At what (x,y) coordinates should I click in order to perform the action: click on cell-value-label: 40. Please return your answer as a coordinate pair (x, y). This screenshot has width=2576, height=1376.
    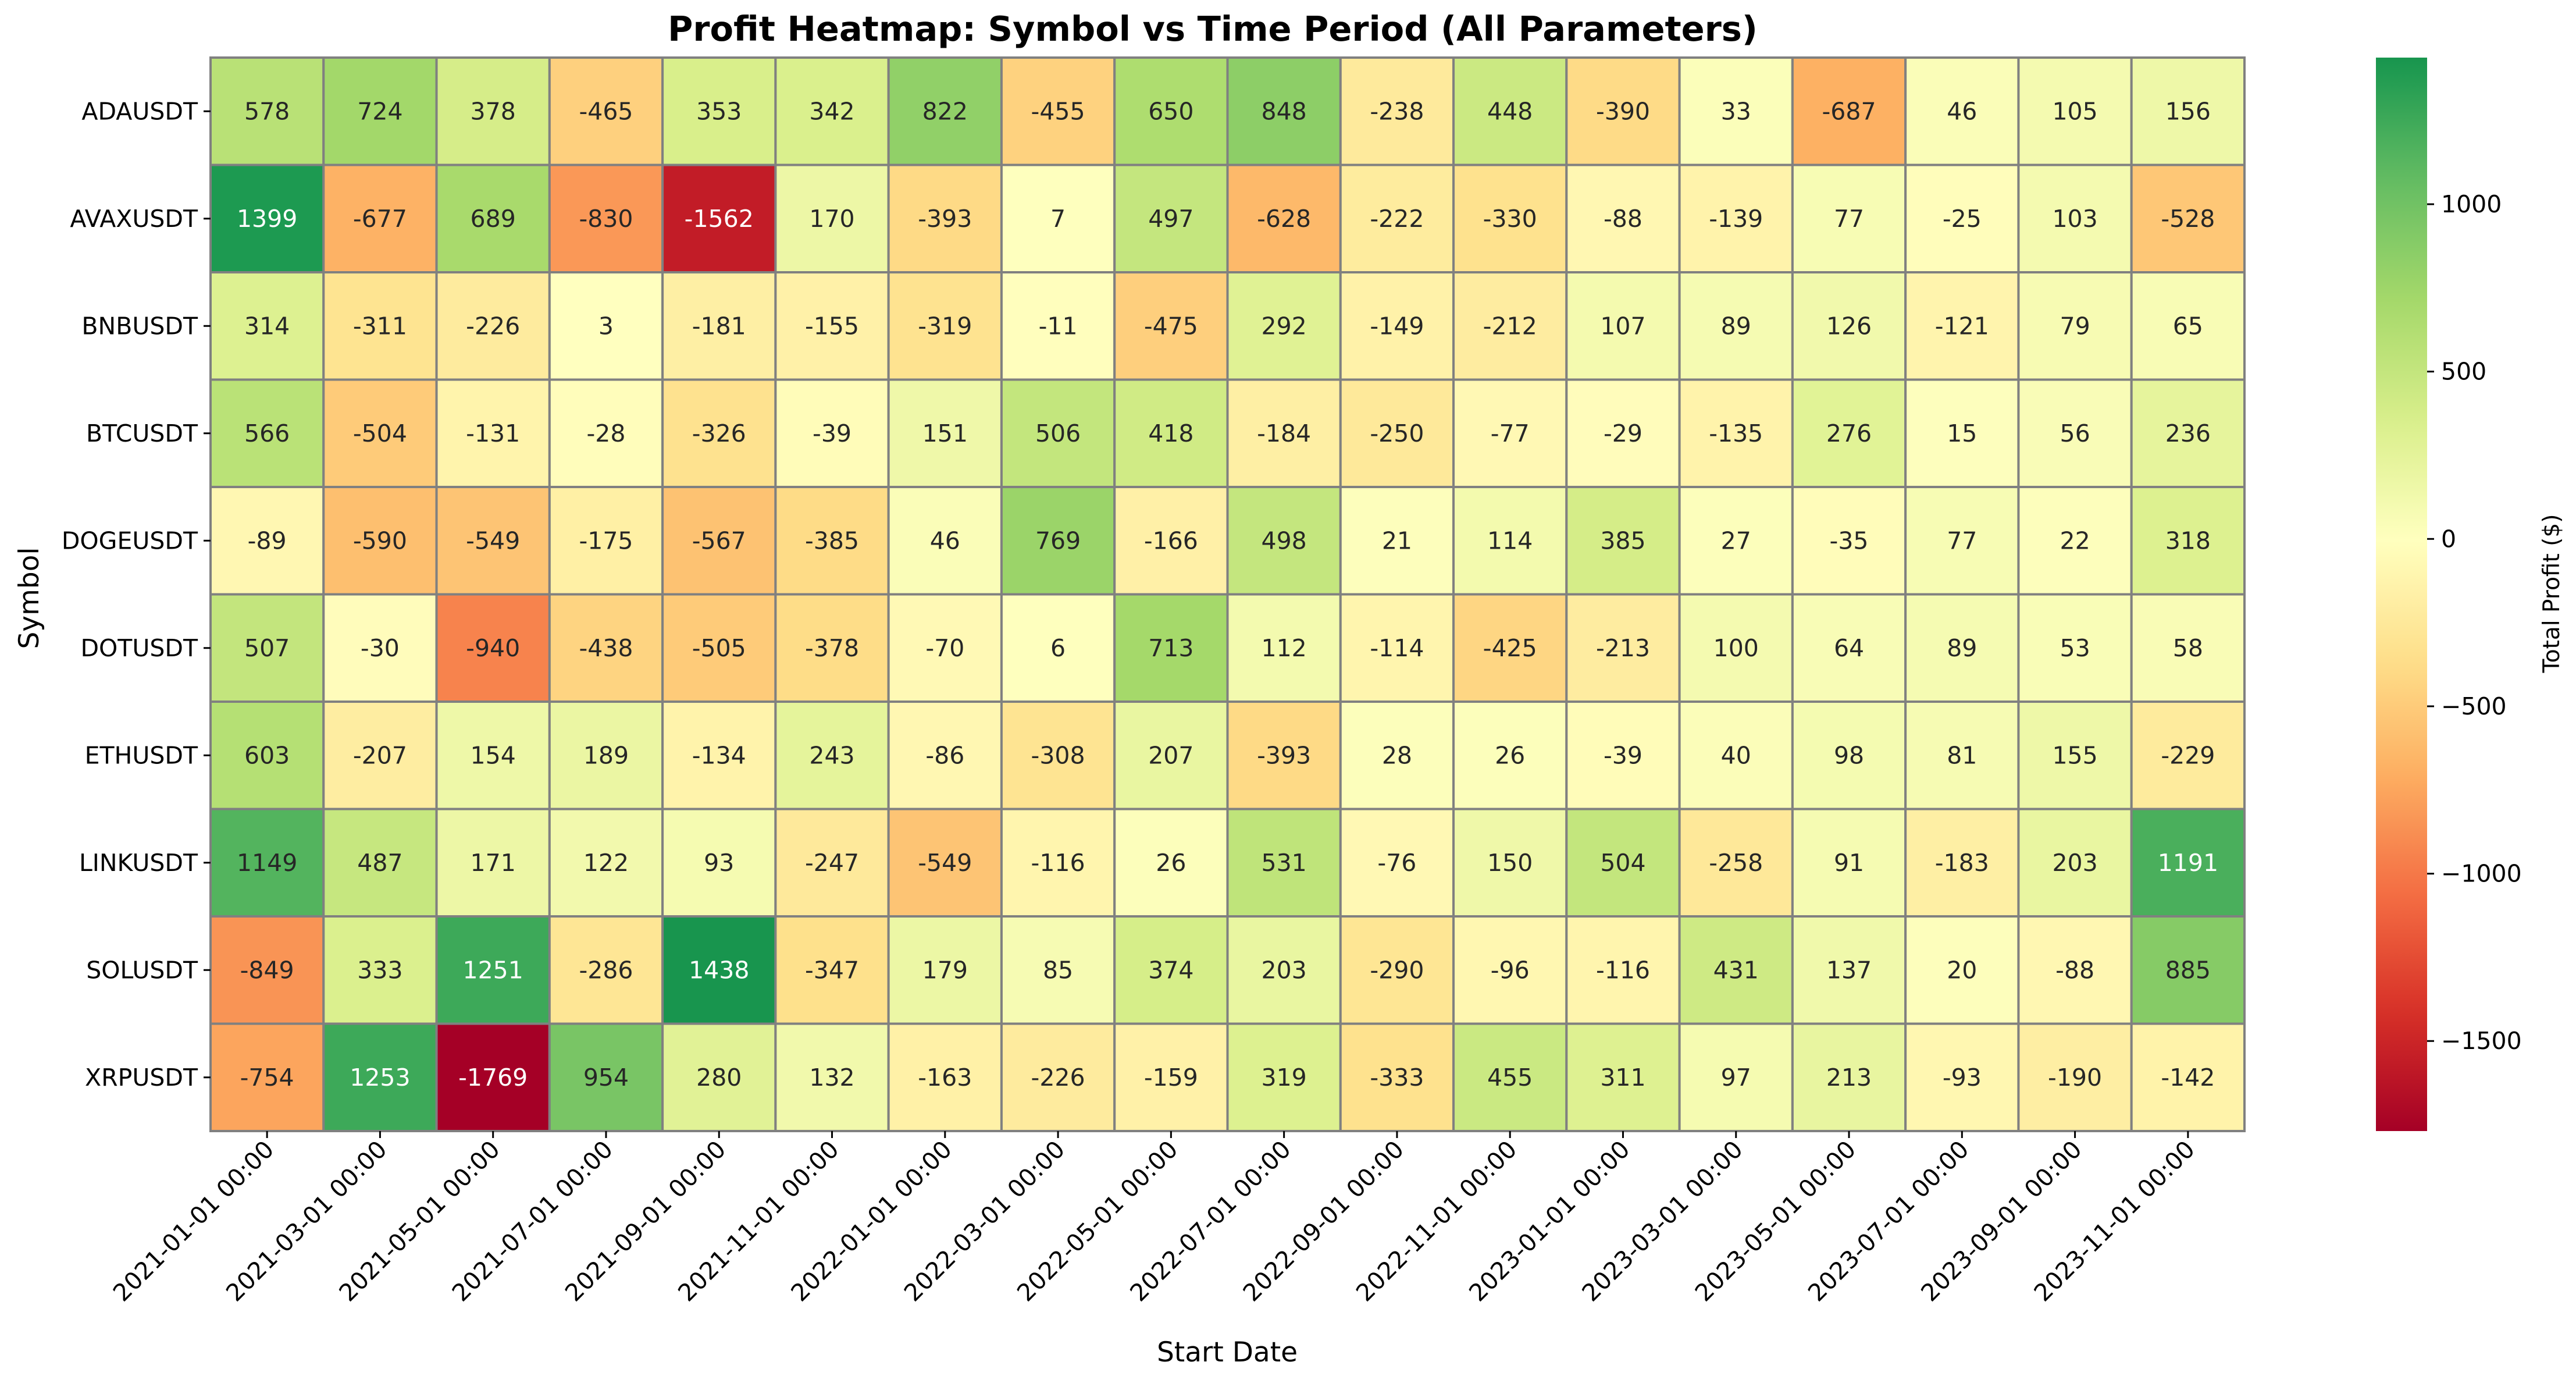
    Looking at the image, I should click on (1736, 755).